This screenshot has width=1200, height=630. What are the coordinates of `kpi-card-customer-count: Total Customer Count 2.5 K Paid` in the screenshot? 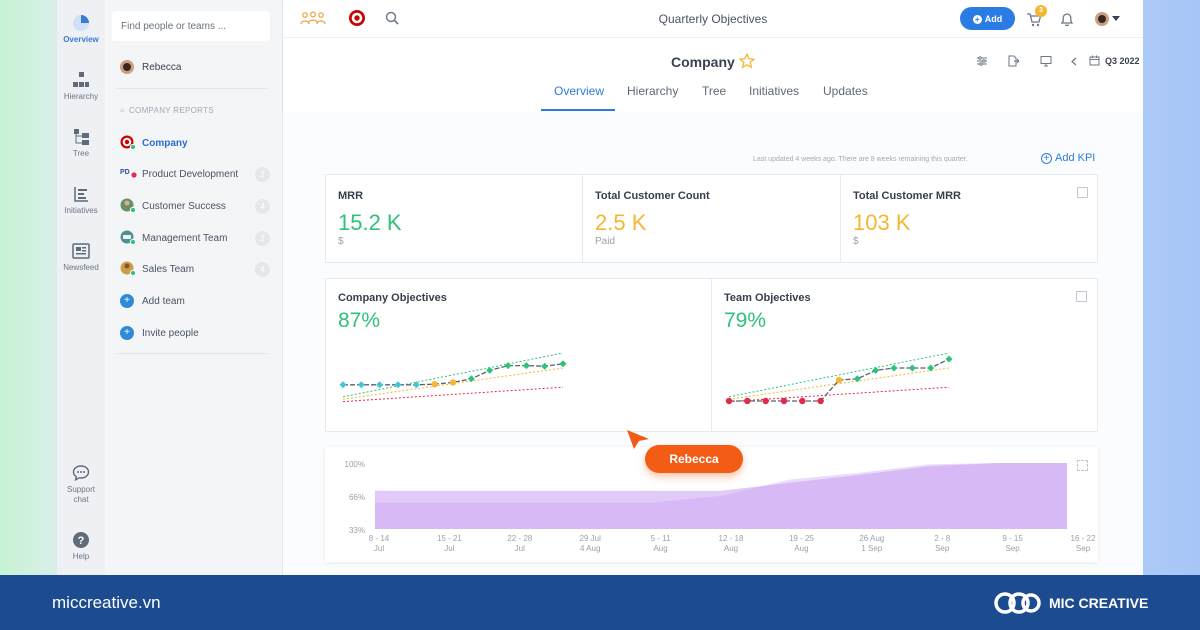 It's located at (712, 218).